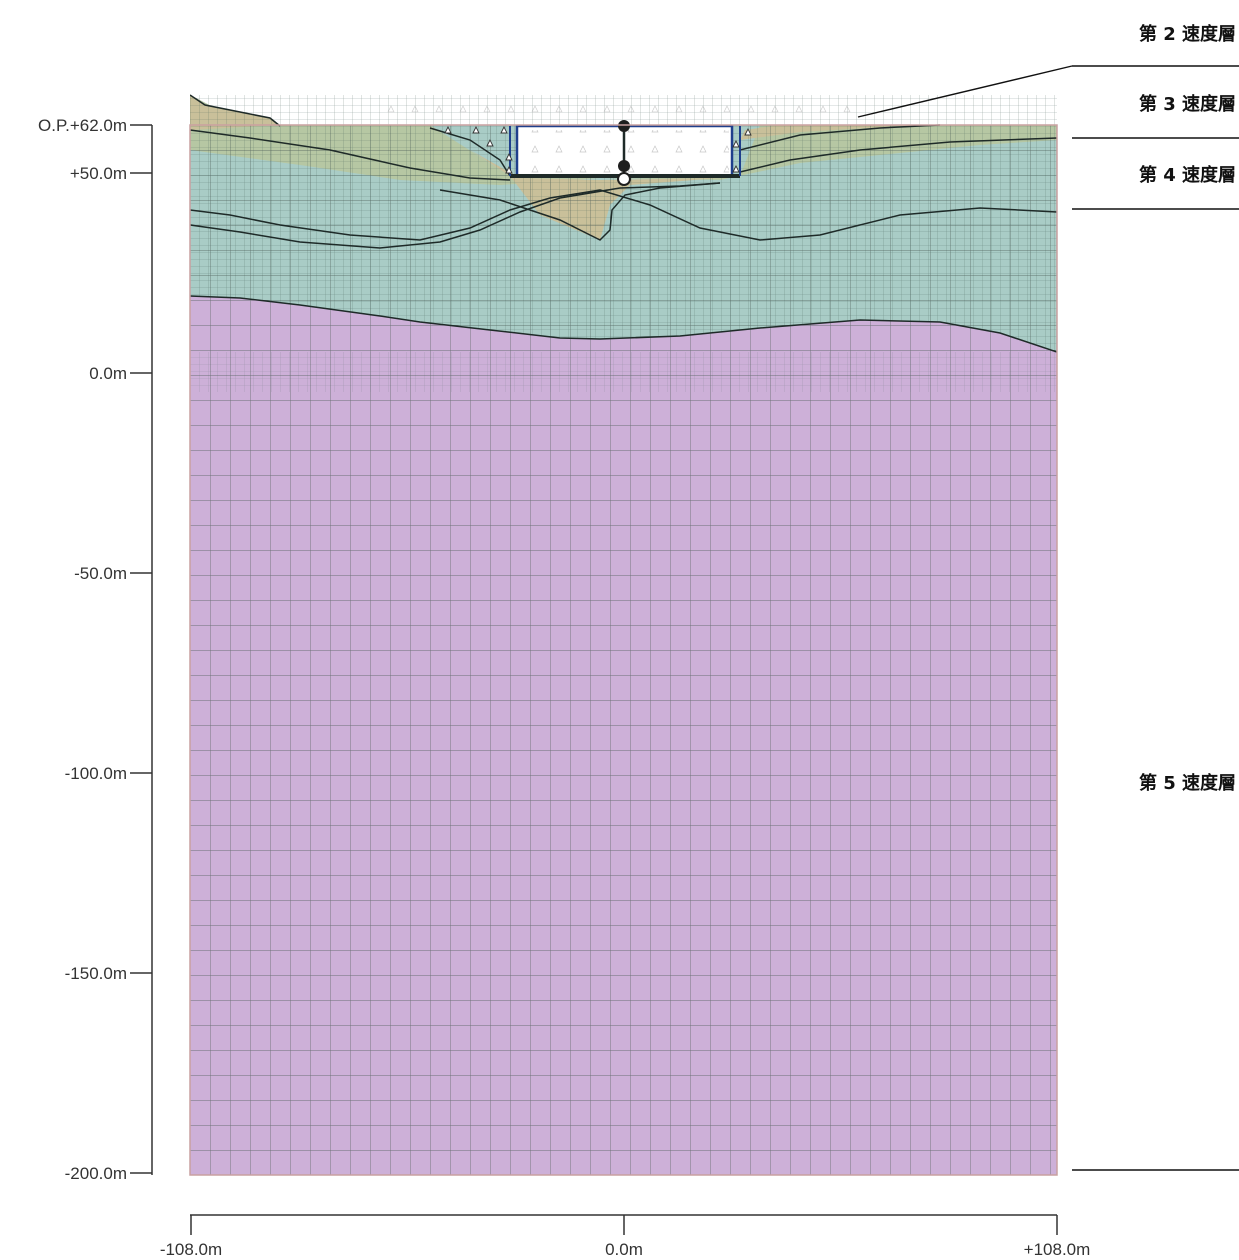  I want to click on mesh-transition-band, so click(623, 372).